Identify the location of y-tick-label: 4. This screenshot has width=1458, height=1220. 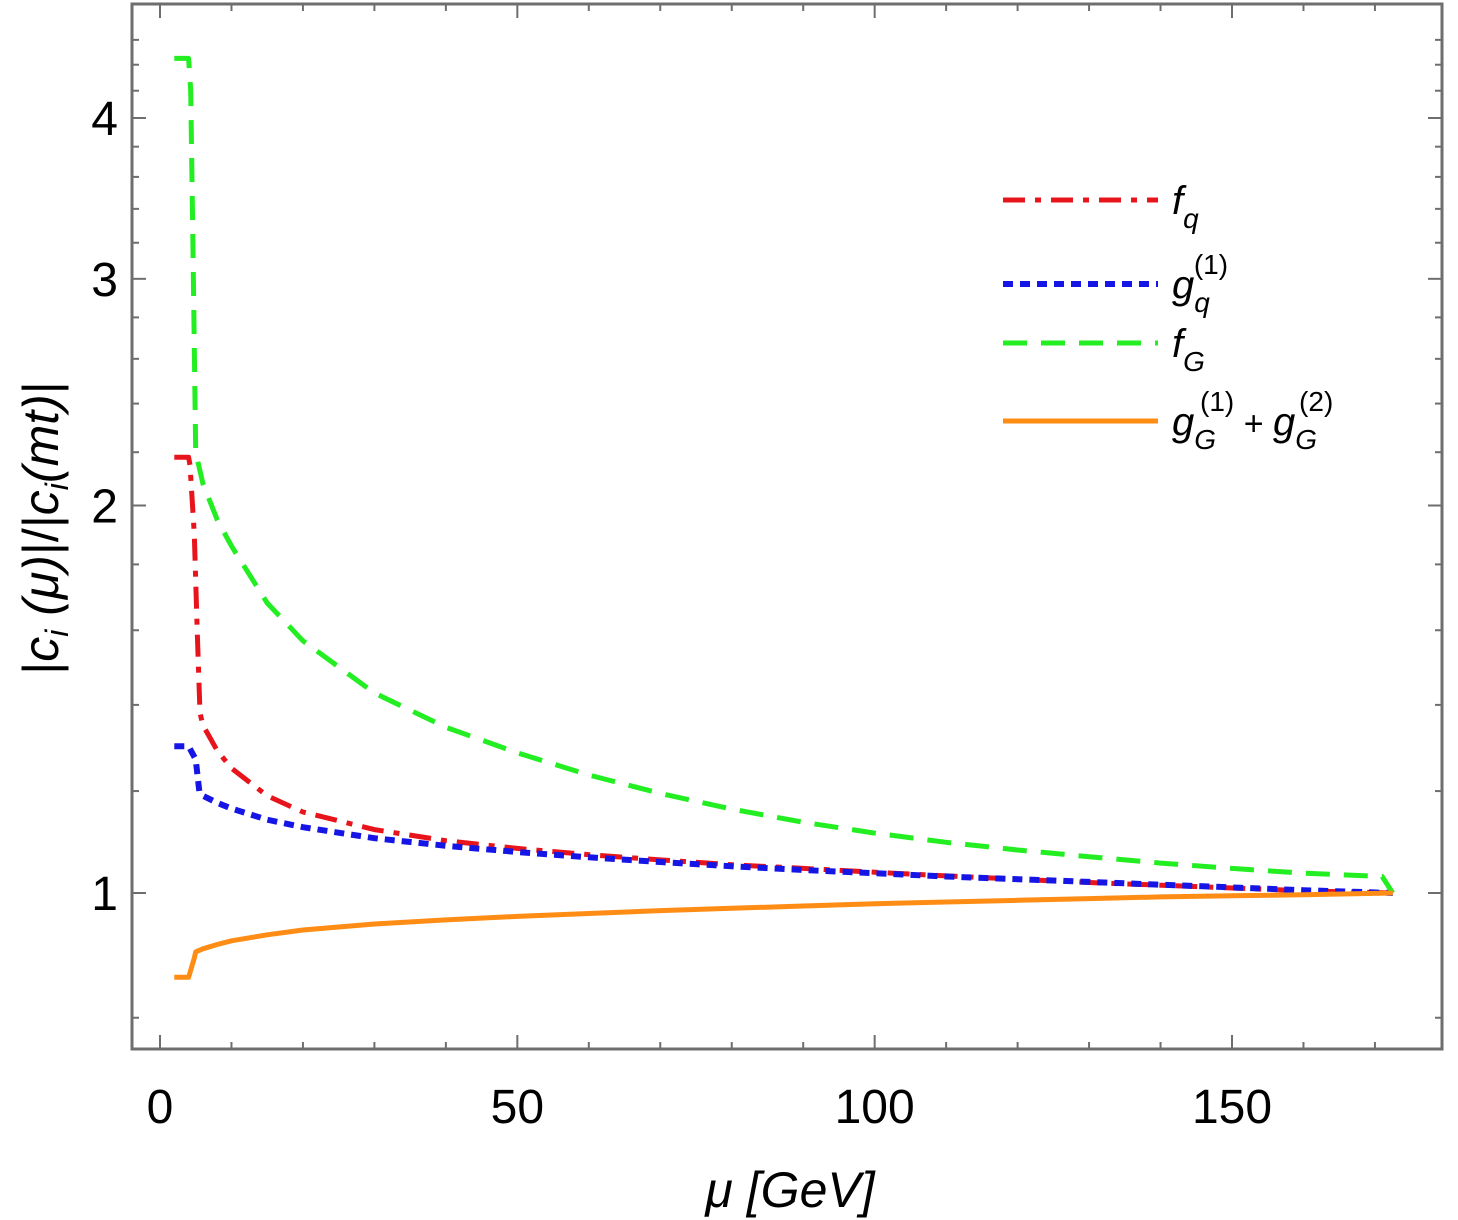
(104, 119).